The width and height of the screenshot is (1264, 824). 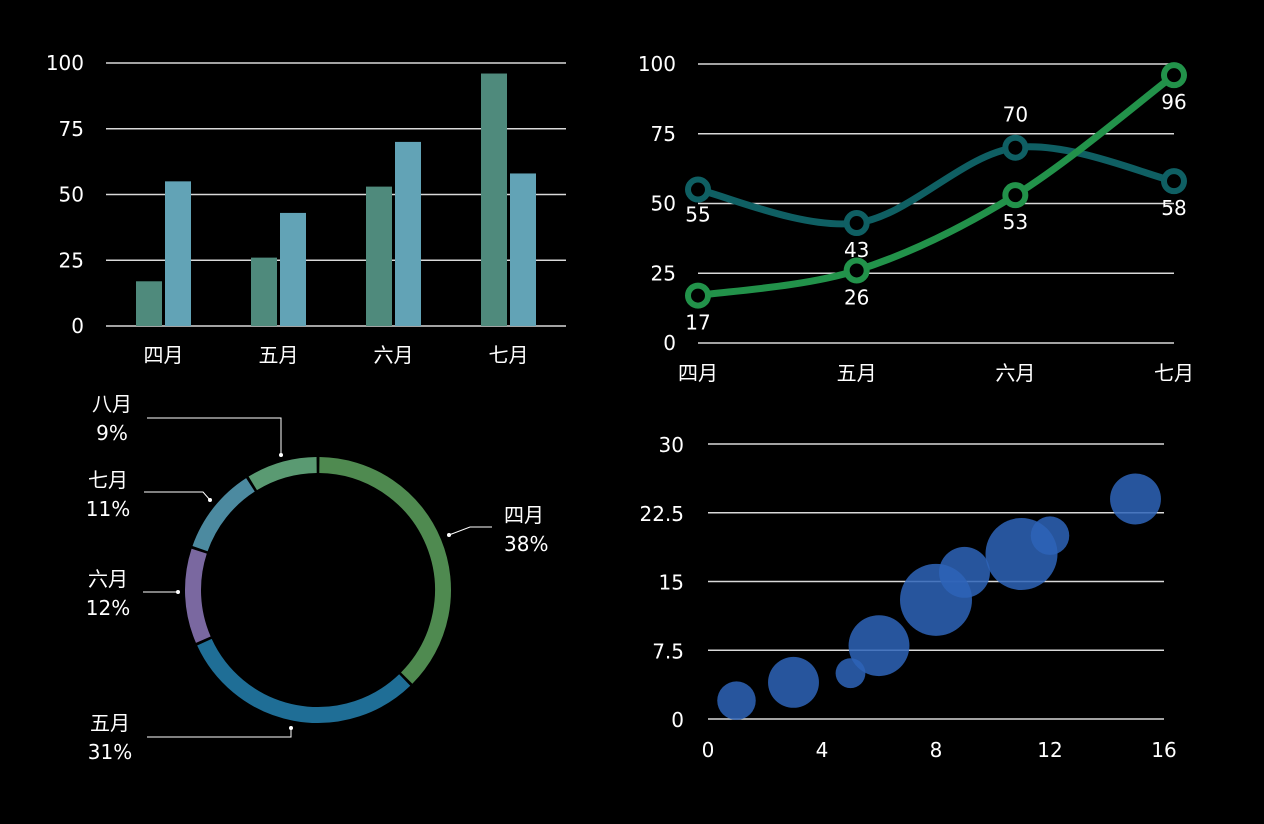 What do you see at coordinates (1174, 373) in the screenshot?
I see `line-x-tick-label: 七月` at bounding box center [1174, 373].